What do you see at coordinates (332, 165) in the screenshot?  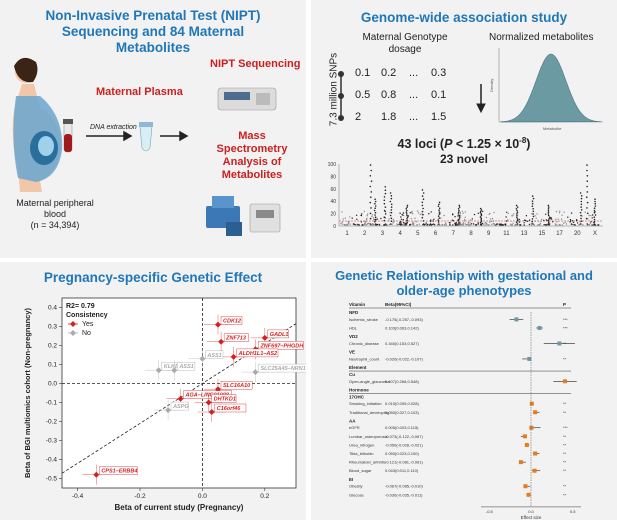 I see `manhattan-y-tick: 100` at bounding box center [332, 165].